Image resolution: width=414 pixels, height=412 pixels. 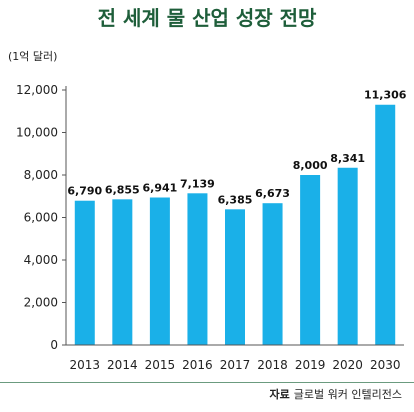 I want to click on data-label: 6,790, so click(x=84, y=191).